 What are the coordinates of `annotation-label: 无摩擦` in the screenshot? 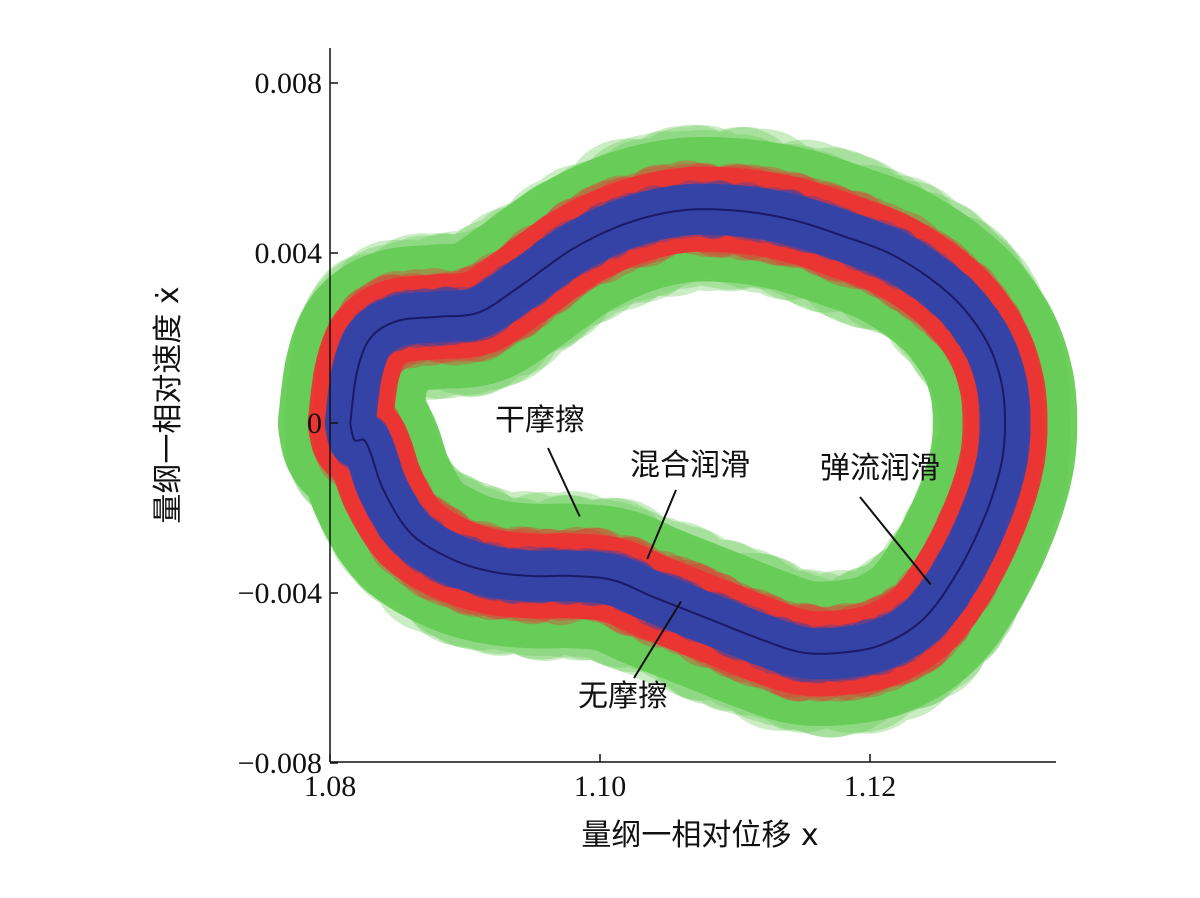 It's located at (623, 696).